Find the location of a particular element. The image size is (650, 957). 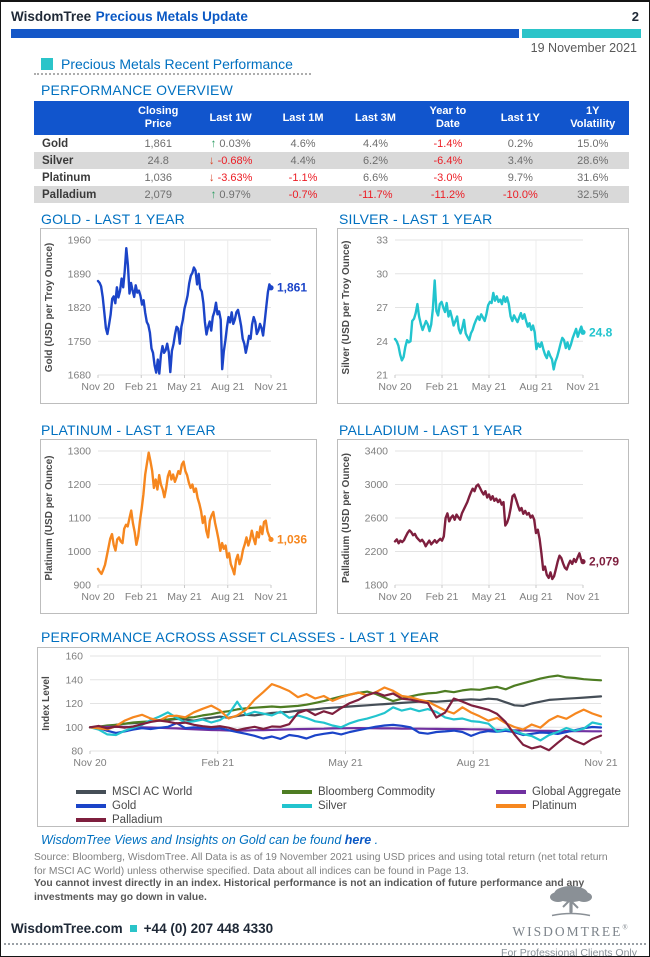

section-header: Precious Metals Recent Performance is located at coordinates (167, 64).